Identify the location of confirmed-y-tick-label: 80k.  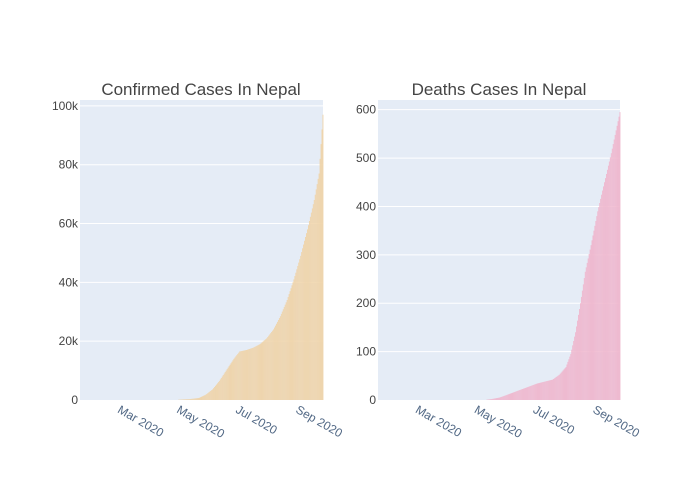
(69, 165).